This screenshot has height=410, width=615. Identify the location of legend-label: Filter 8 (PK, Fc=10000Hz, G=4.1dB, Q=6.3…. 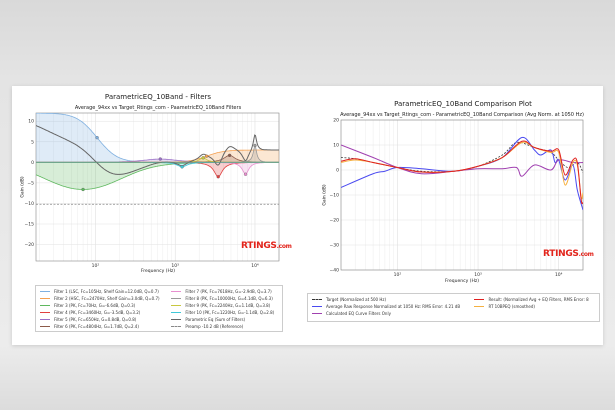
(229, 298).